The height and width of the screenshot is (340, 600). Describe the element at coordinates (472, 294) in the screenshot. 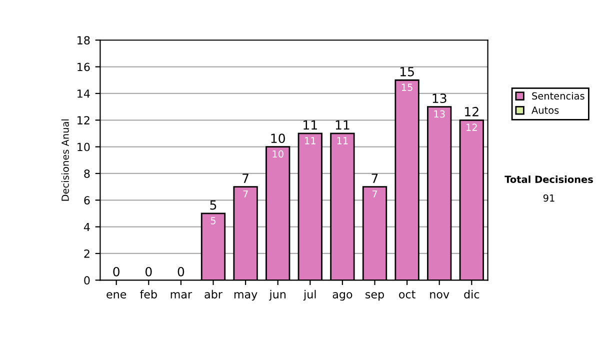

I see `x-tick-label: dic` at that location.